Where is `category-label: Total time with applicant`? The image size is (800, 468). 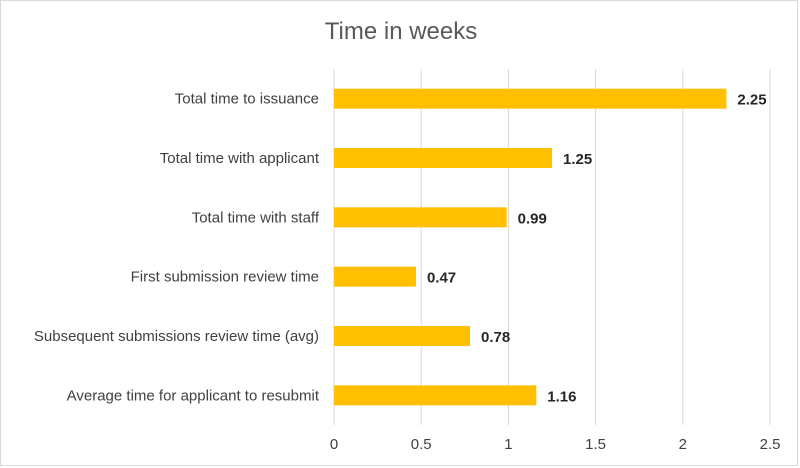
category-label: Total time with applicant is located at coordinates (240, 158).